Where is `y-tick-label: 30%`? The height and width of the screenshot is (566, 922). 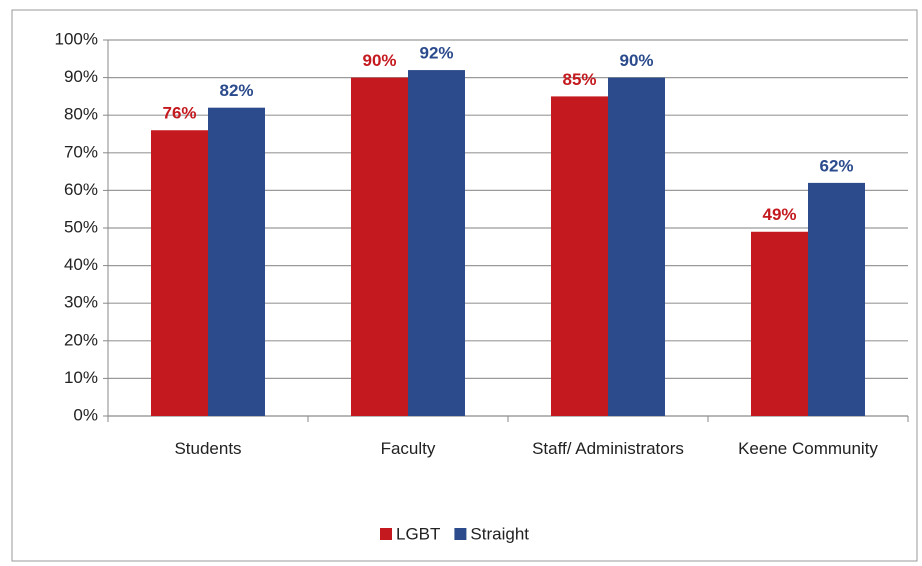 y-tick-label: 30% is located at coordinates (81, 302).